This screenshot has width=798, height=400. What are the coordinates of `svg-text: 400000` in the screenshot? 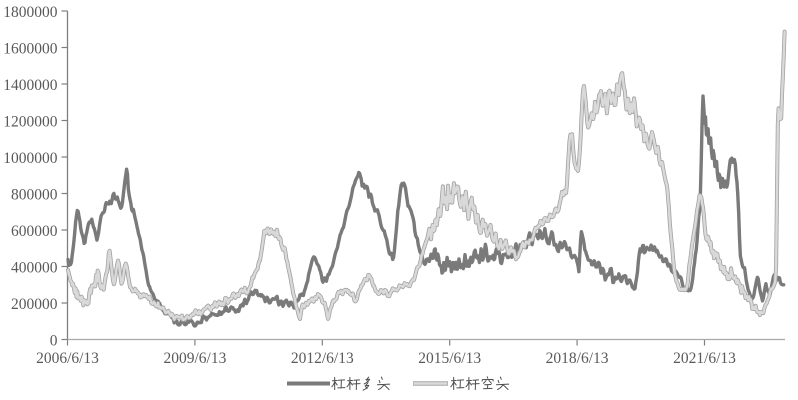 It's located at (34, 268).